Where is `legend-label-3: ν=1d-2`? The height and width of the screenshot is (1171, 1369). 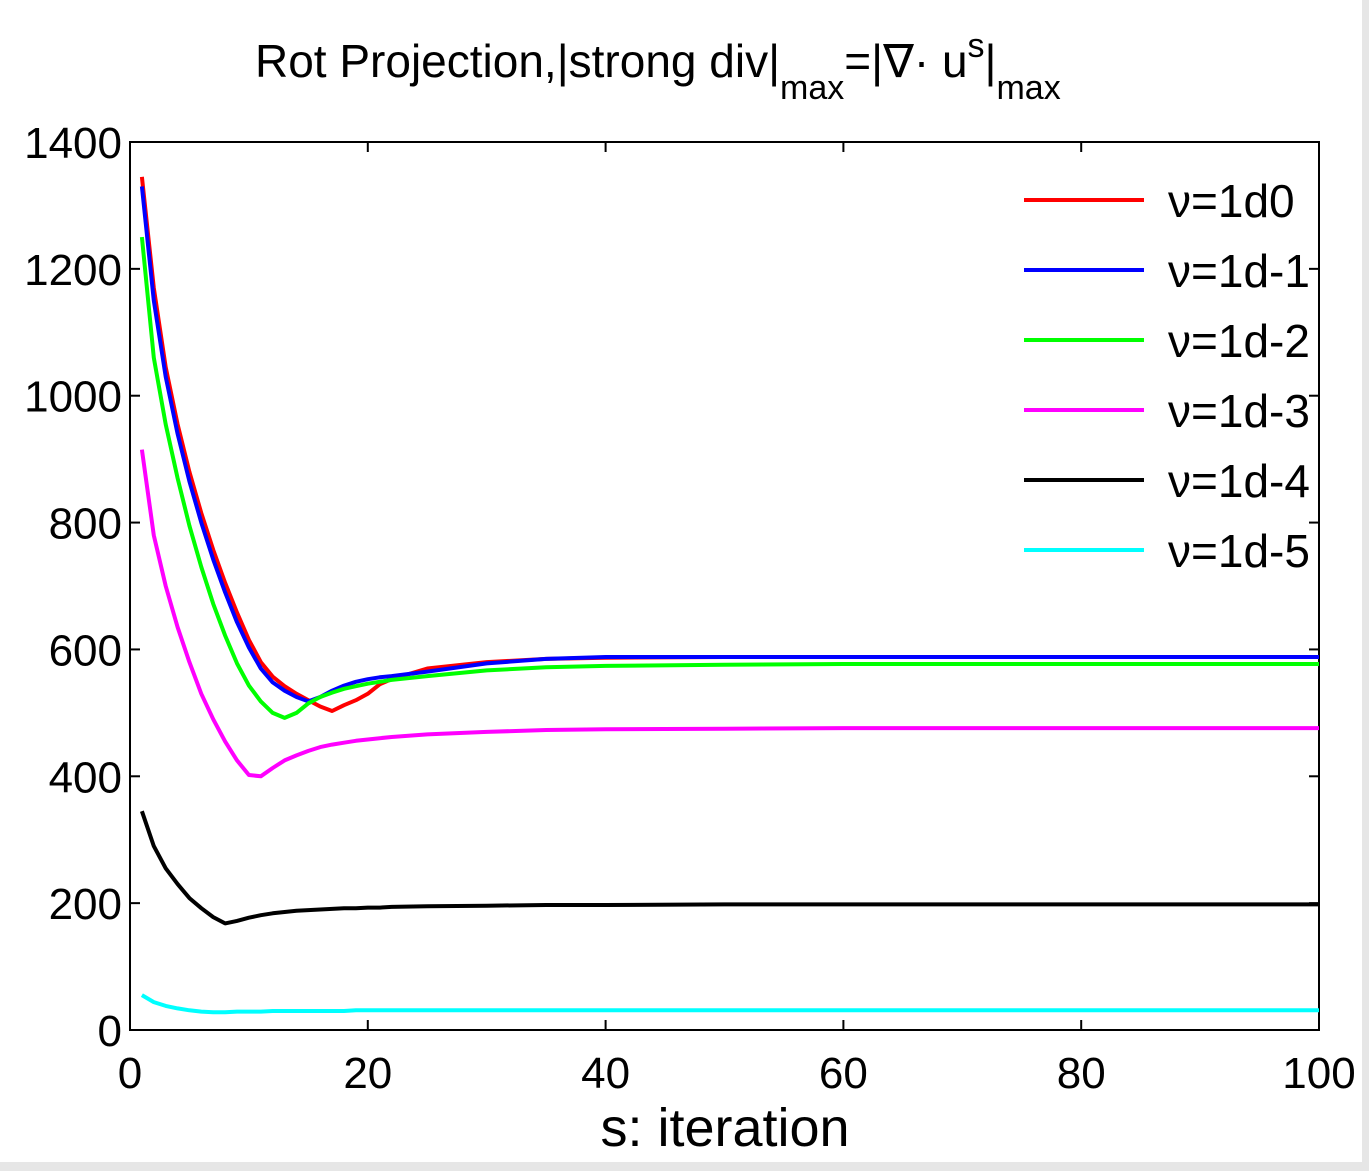 legend-label-3: ν=1d-2 is located at coordinates (1239, 341).